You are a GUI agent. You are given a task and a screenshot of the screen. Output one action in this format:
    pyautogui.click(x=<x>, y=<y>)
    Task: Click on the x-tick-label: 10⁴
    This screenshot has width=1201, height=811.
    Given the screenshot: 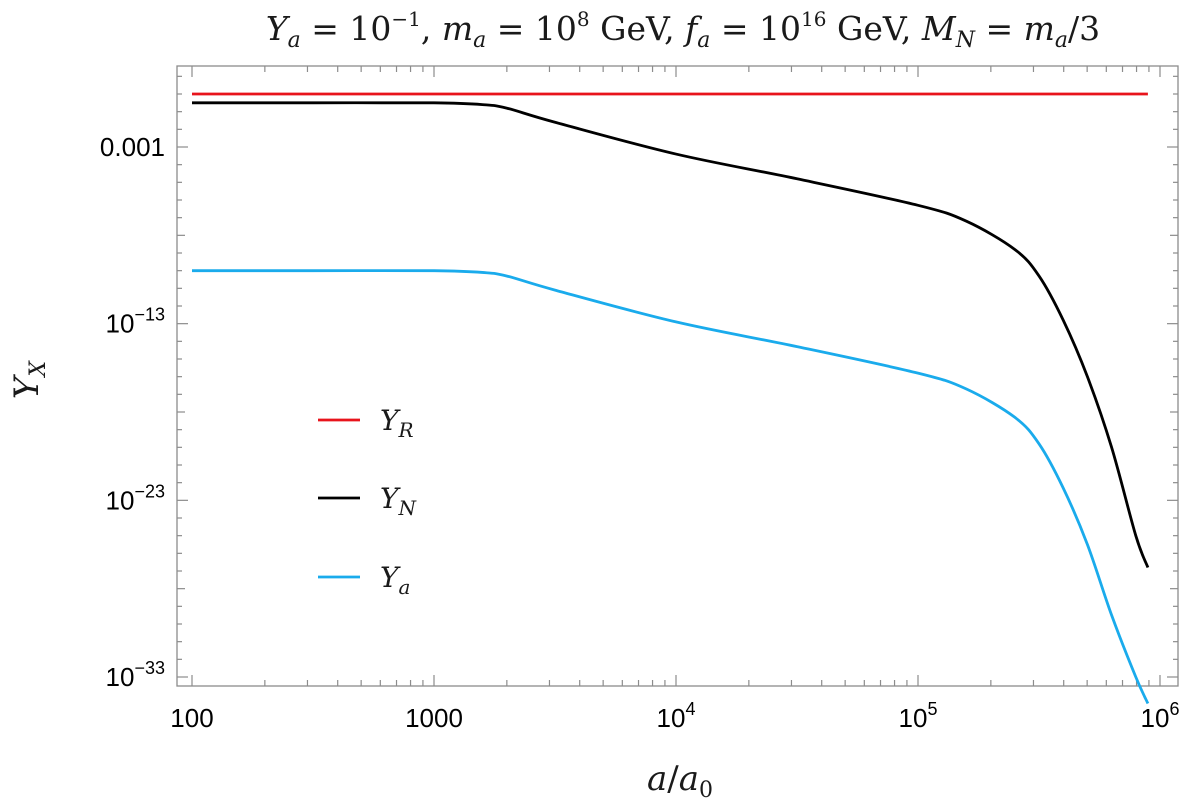 What is the action you would take?
    pyautogui.click(x=676, y=716)
    